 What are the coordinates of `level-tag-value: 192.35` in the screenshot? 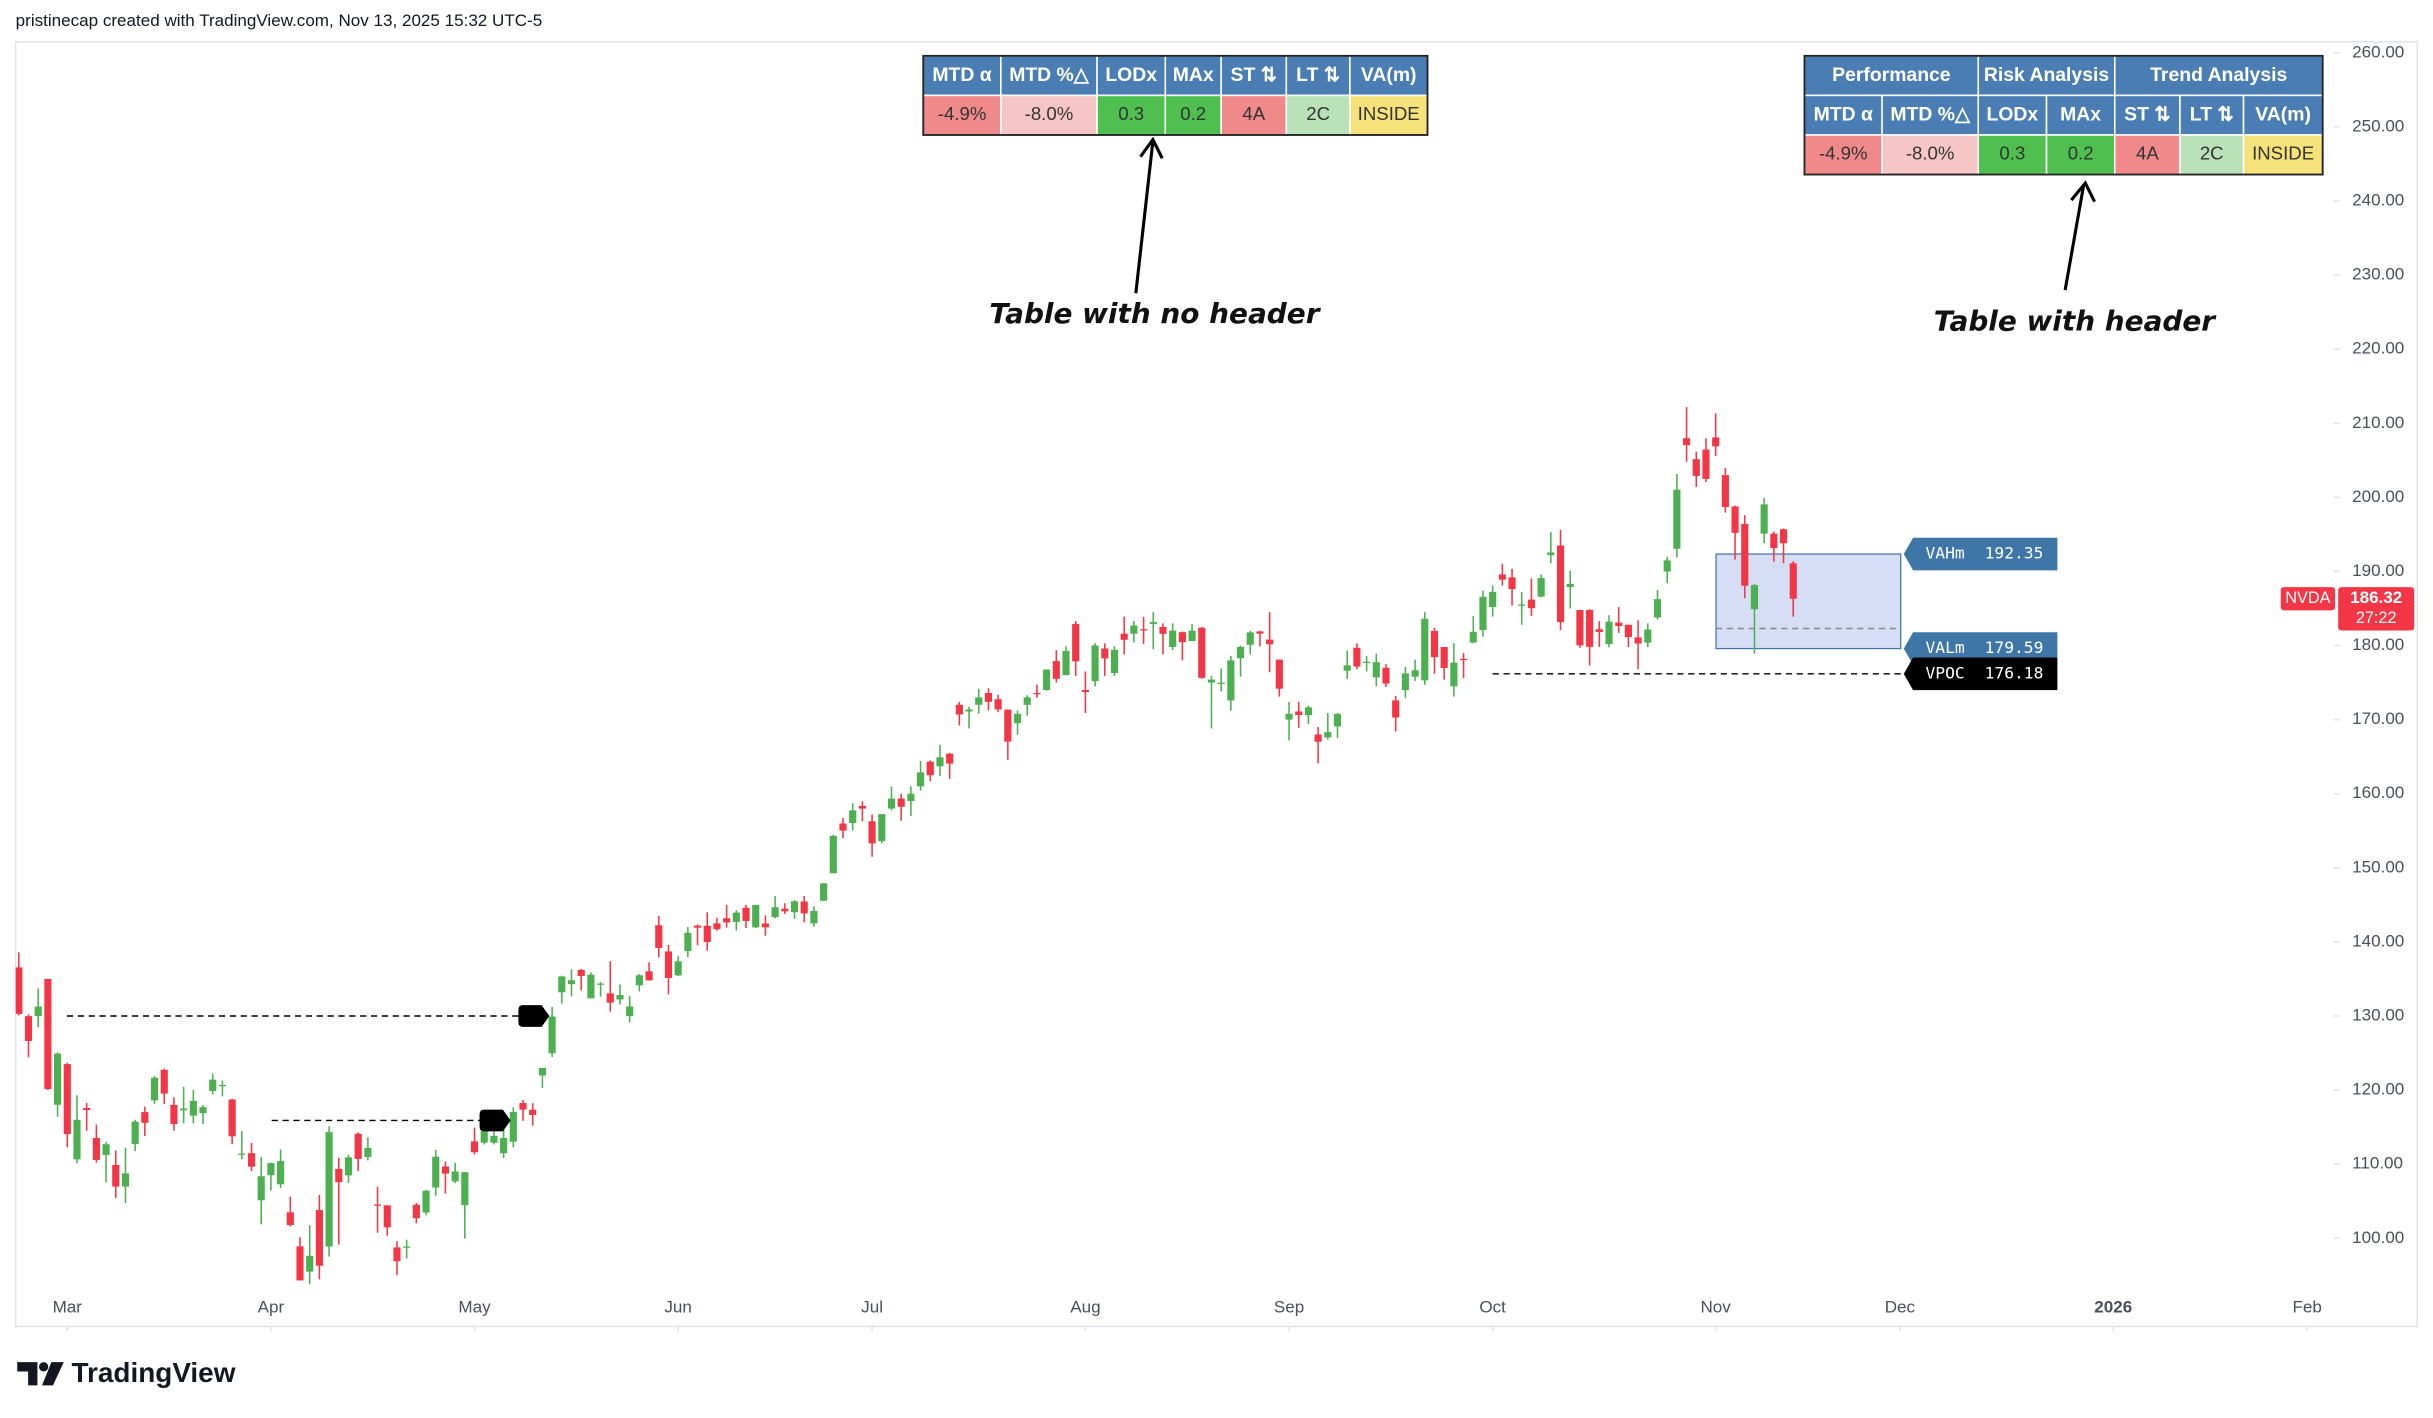 It's located at (2014, 553).